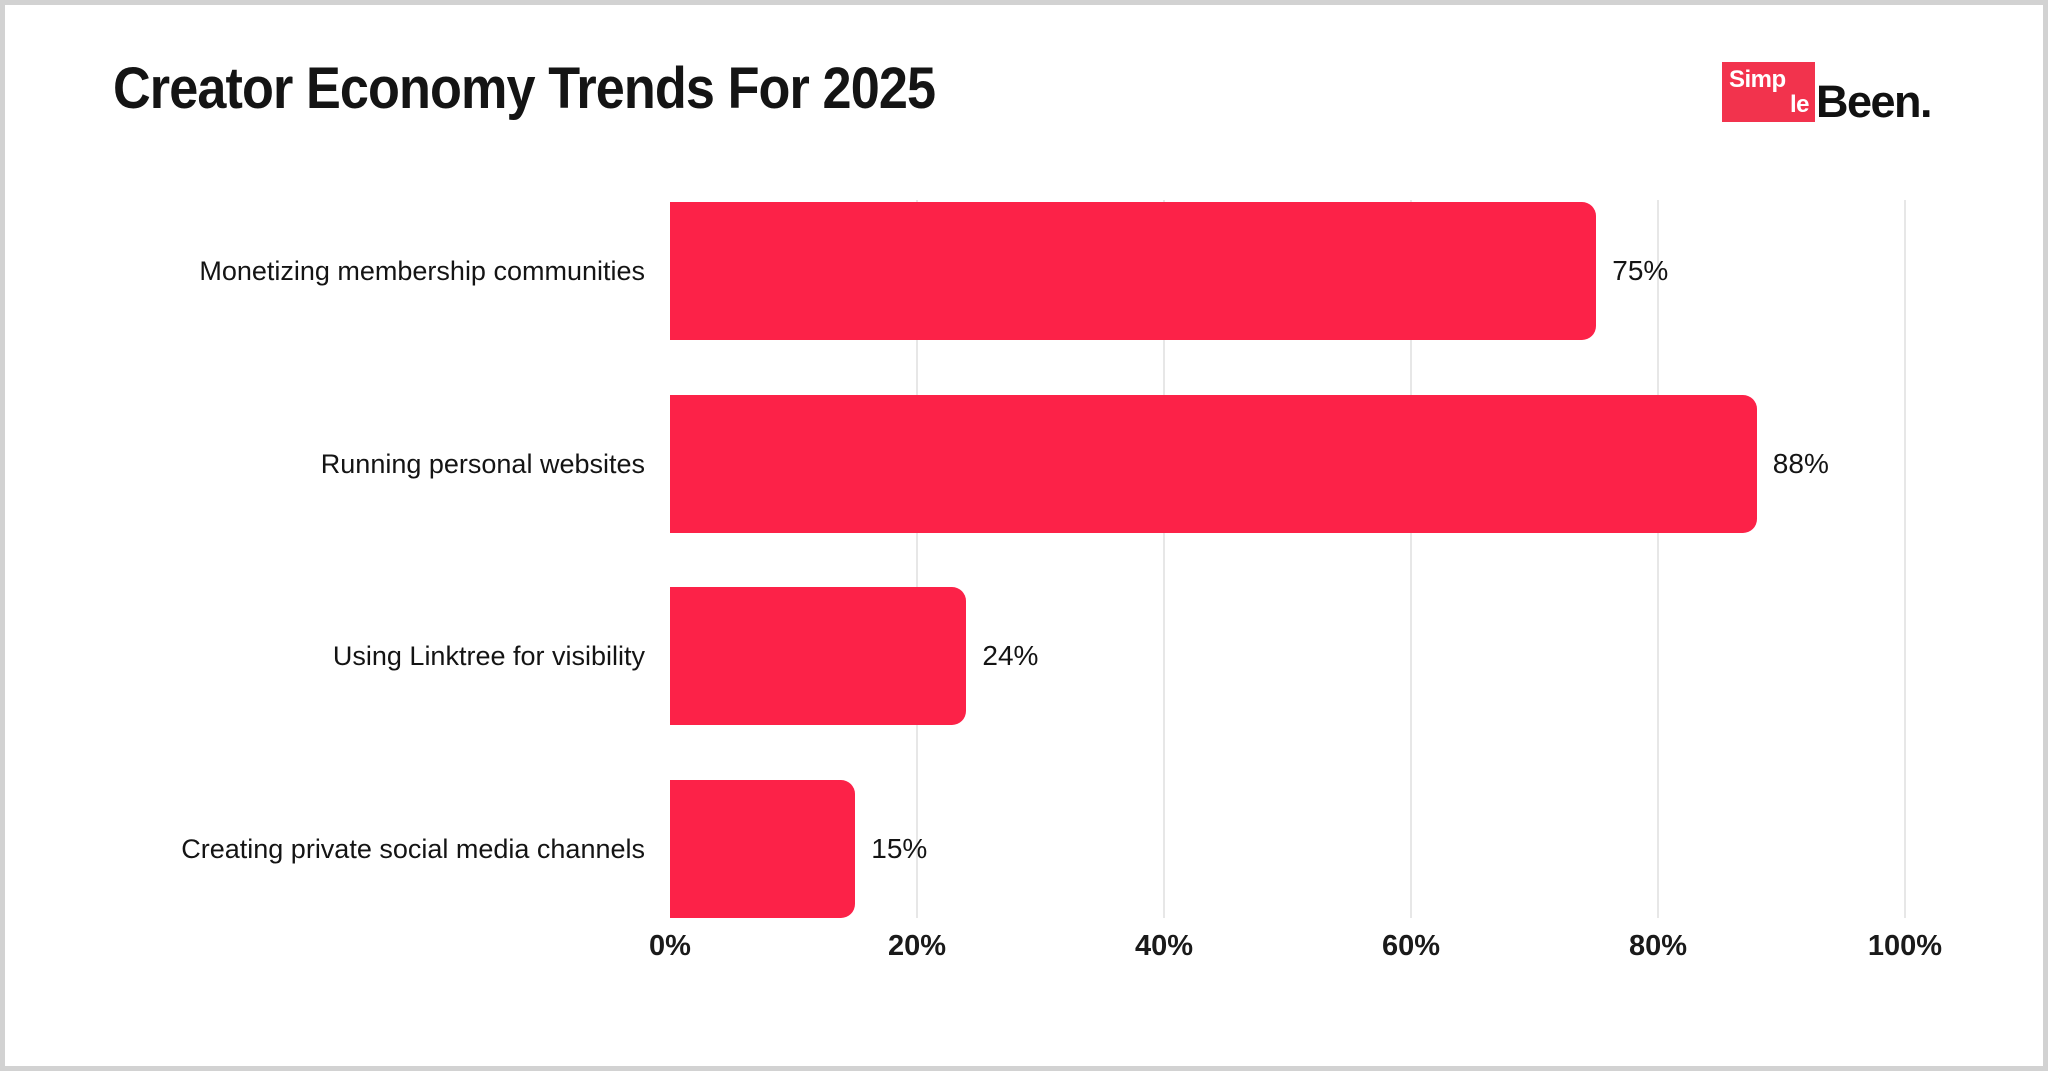 Image resolution: width=2048 pixels, height=1071 pixels. What do you see at coordinates (482, 463) in the screenshot?
I see `bar-category-label: Running personal websites` at bounding box center [482, 463].